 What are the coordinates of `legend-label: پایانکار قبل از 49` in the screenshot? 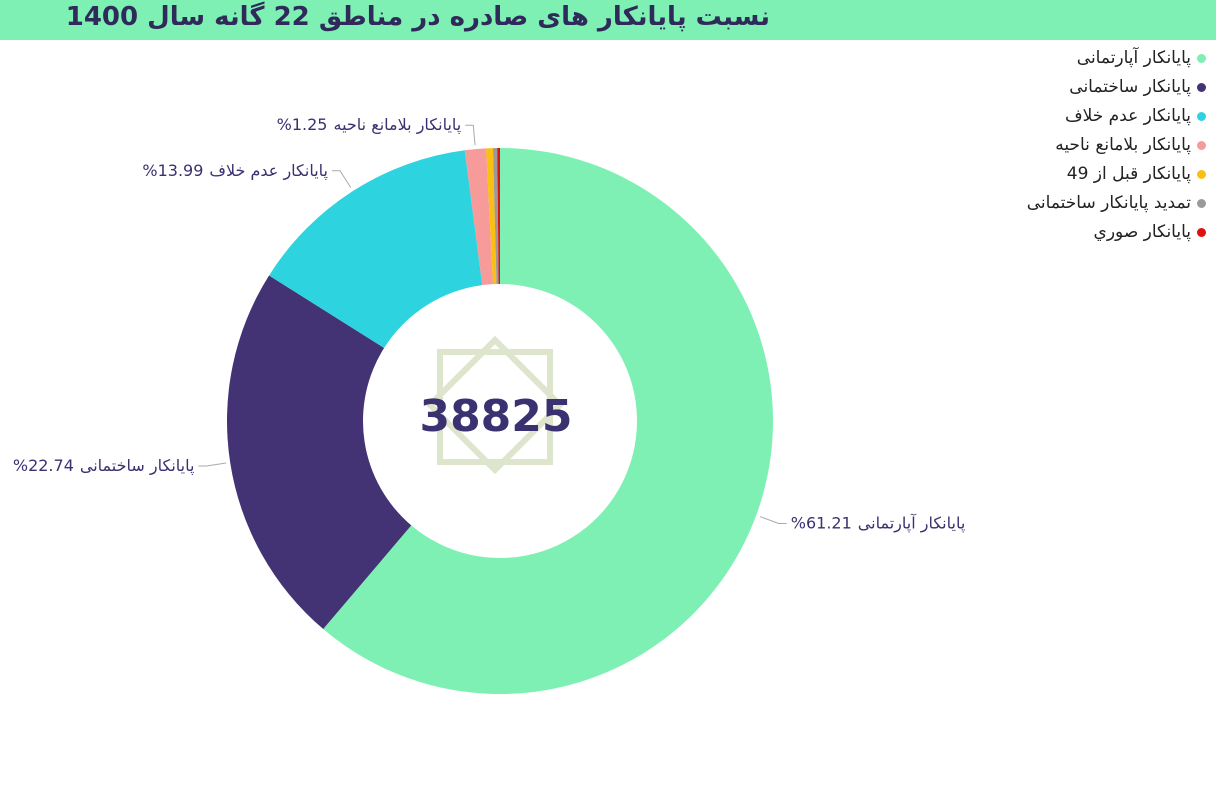 It's located at (1128, 174).